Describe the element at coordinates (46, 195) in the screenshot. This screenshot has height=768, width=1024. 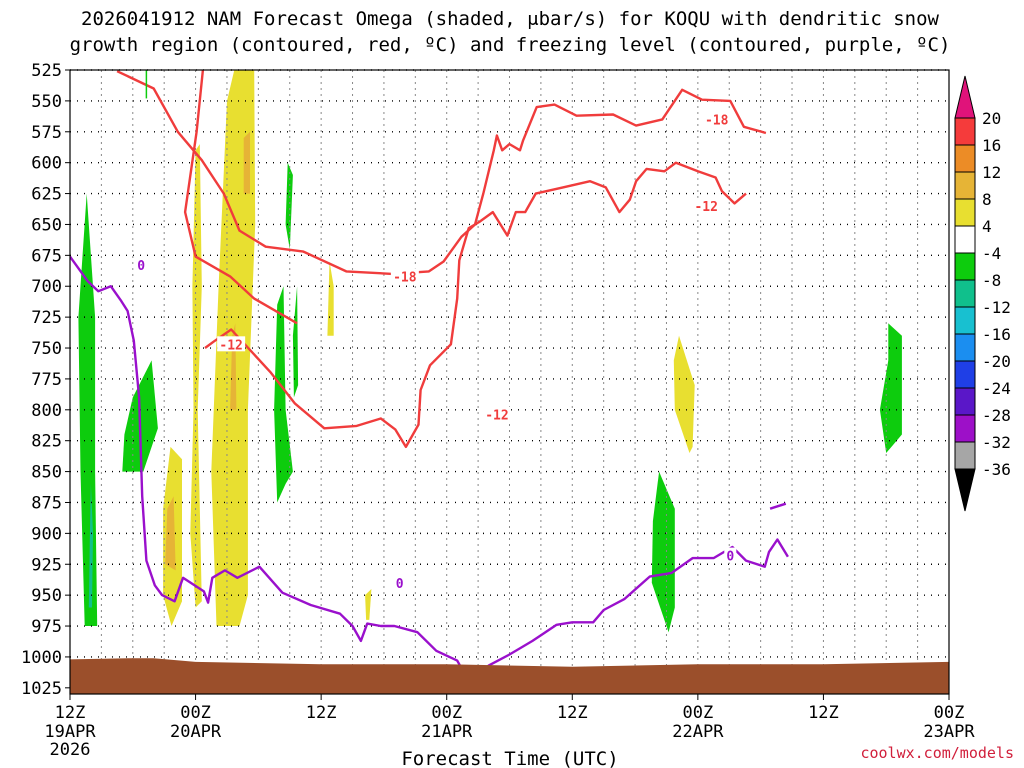
I see `y-tick-label-625: 625` at that location.